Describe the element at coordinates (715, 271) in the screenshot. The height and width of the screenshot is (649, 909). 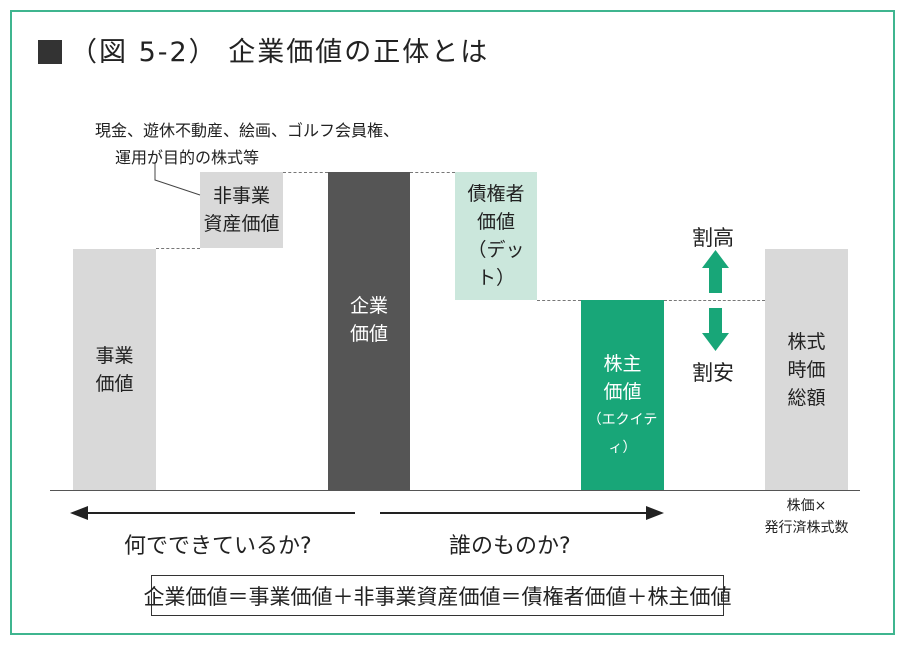
I see `up-arrow-icon` at that location.